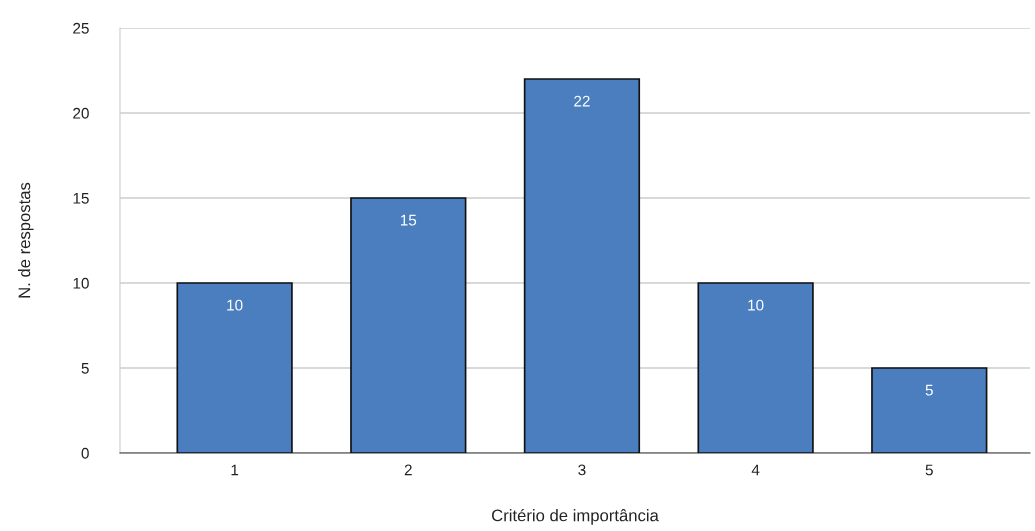  What do you see at coordinates (582, 101) in the screenshot?
I see `data-label: 22` at bounding box center [582, 101].